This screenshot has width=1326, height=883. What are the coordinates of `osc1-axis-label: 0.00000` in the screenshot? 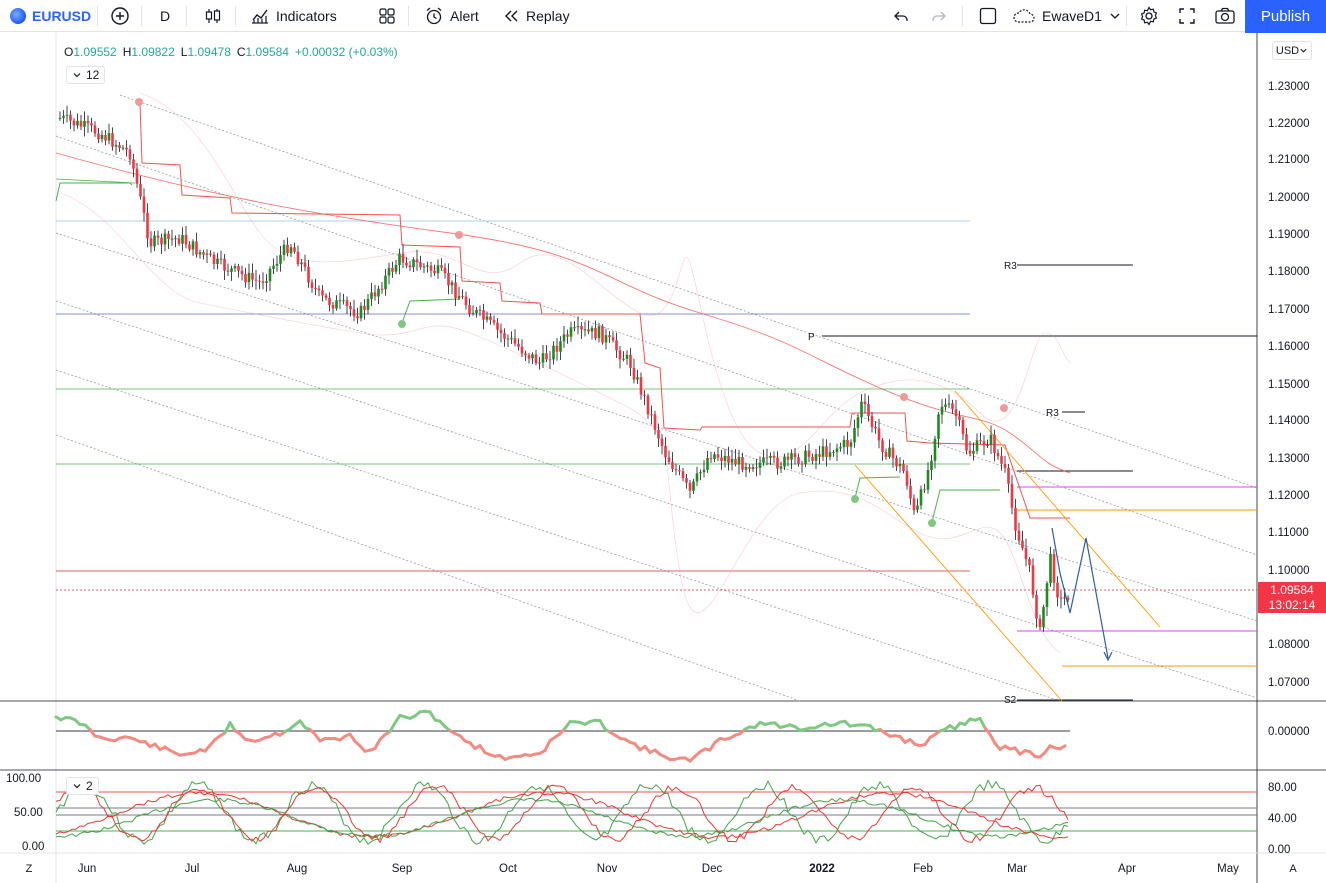 It's located at (1289, 732).